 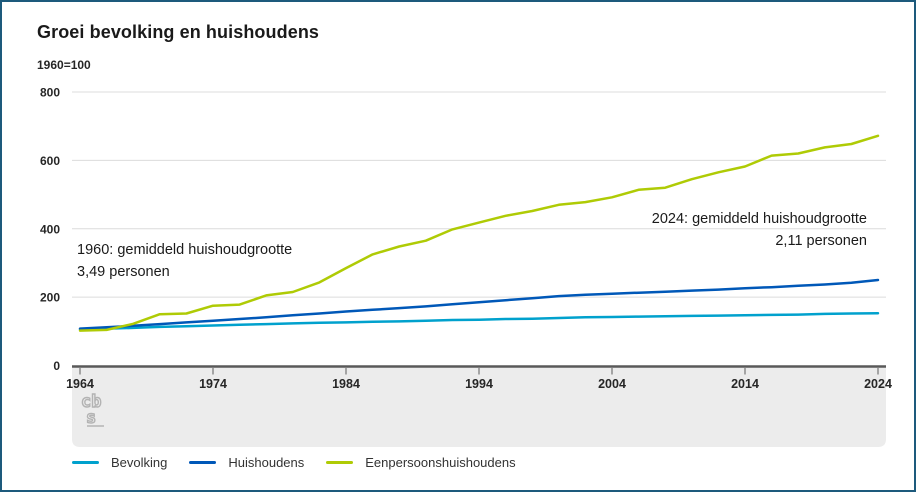 What do you see at coordinates (56, 366) in the screenshot?
I see `y-tick-label-0: 0` at bounding box center [56, 366].